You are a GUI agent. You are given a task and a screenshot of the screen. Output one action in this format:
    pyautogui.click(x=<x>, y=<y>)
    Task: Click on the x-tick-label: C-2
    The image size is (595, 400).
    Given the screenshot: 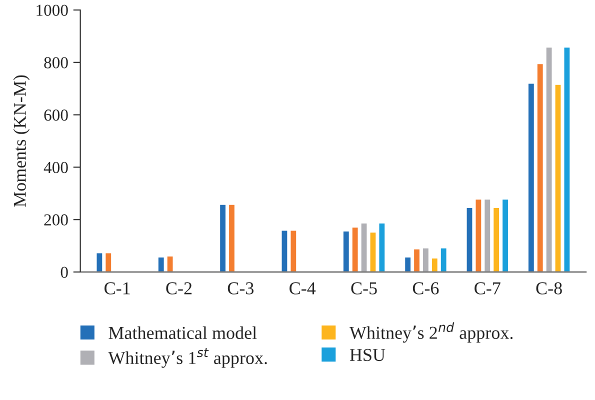 What is the action you would take?
    pyautogui.click(x=179, y=288)
    